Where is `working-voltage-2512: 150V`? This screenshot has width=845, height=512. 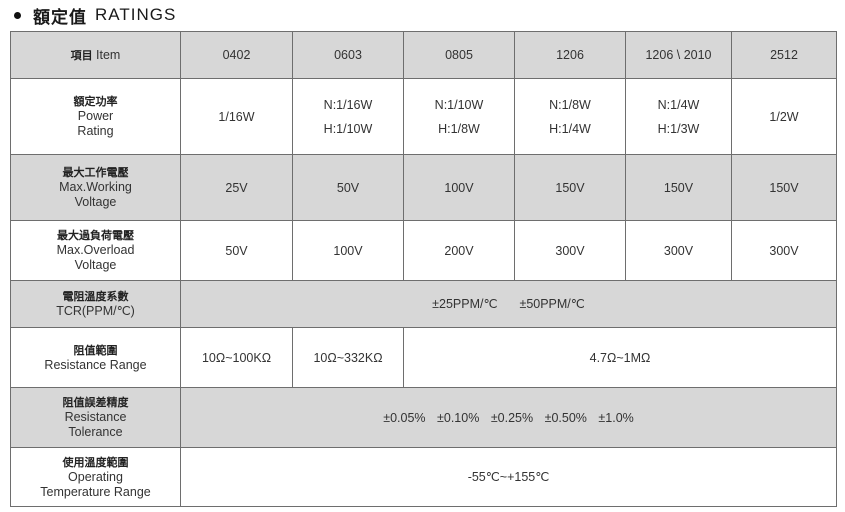 working-voltage-2512: 150V is located at coordinates (784, 187).